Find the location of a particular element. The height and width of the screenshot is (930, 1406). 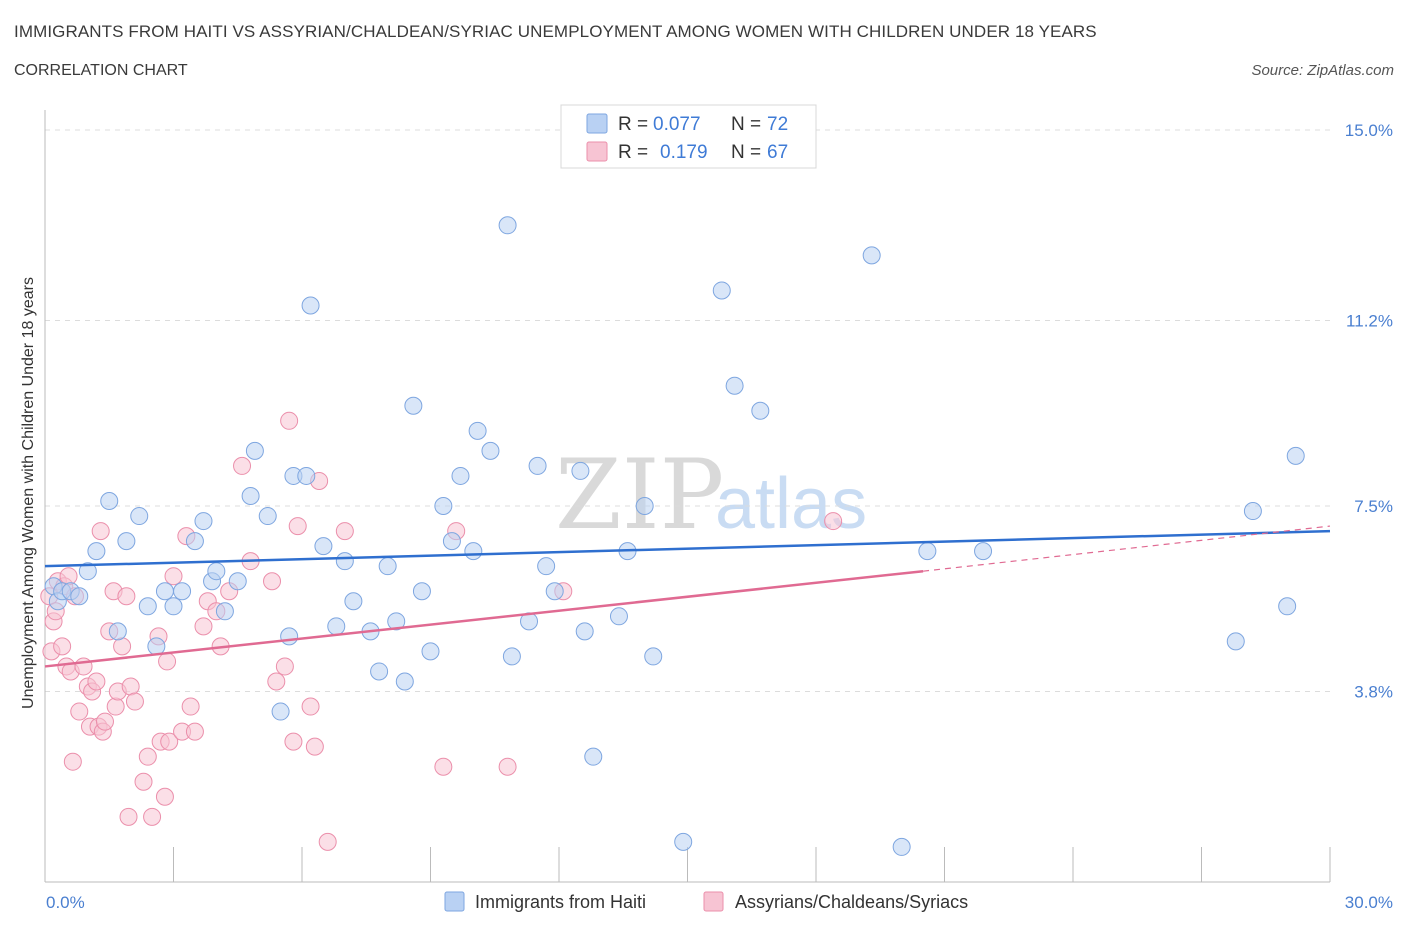

trend-line-assyrians-extension is located at coordinates (1127, 548).